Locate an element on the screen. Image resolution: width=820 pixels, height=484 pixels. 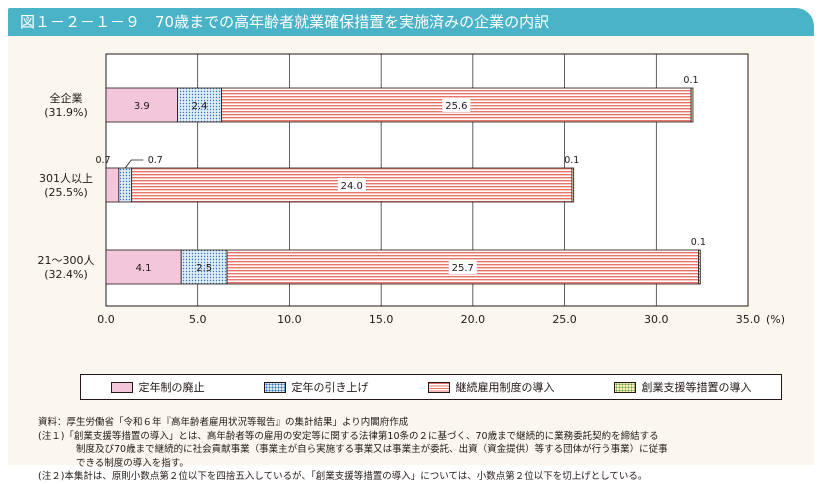
x-tick-label: 15.0 is located at coordinates (381, 319).